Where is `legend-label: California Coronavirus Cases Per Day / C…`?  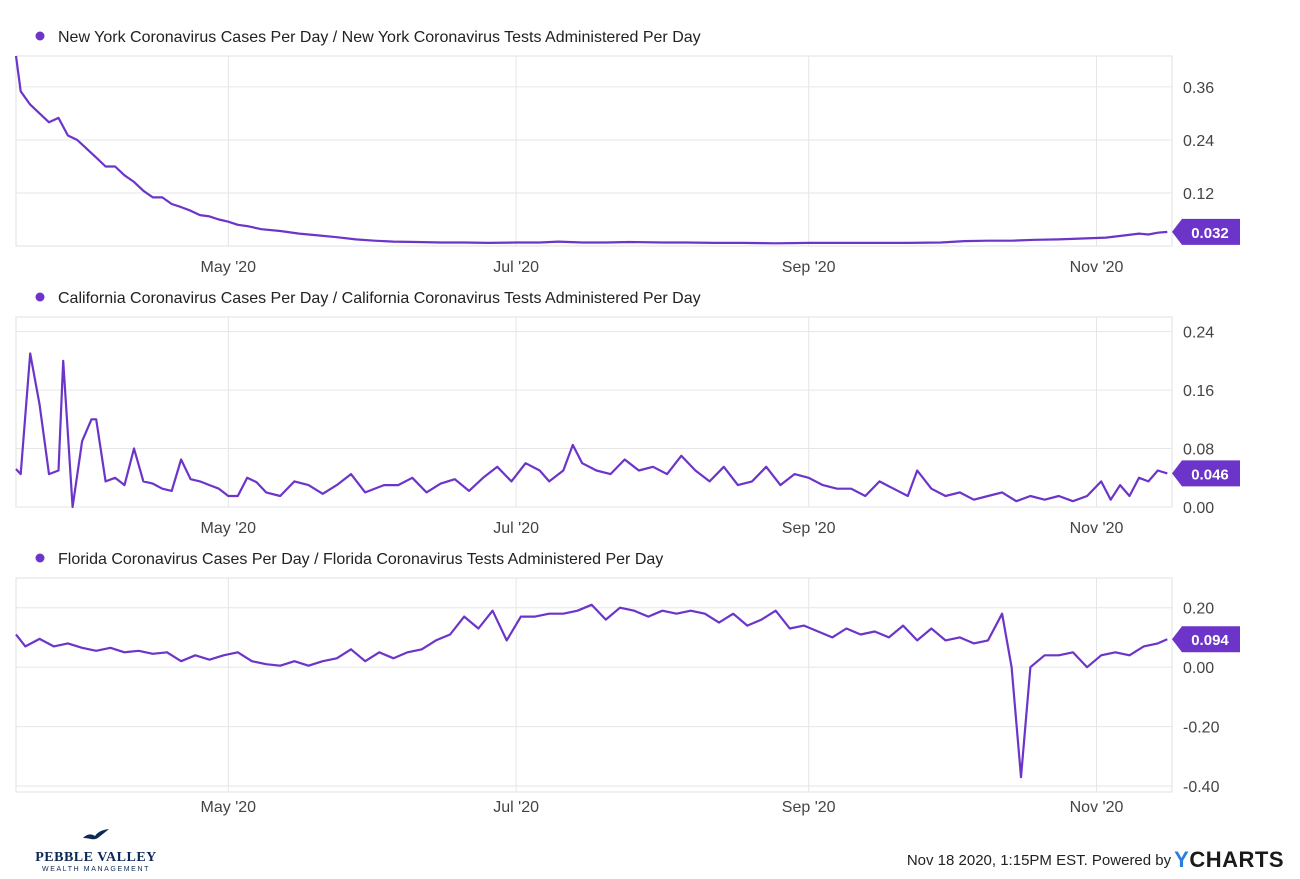 legend-label: California Coronavirus Cases Per Day / C… is located at coordinates (379, 298).